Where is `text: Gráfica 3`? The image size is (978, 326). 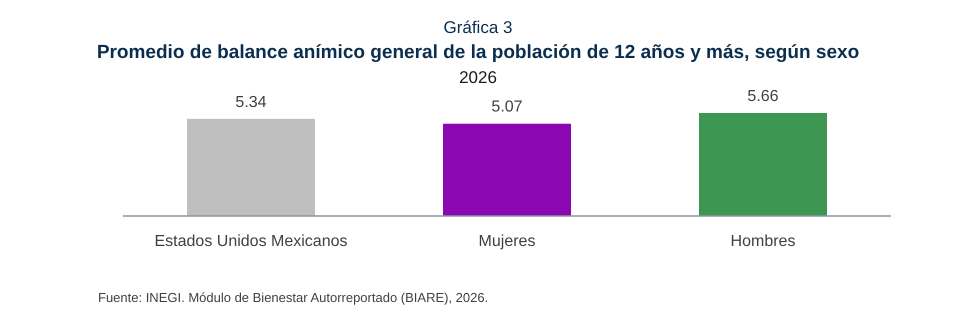
text: Gráfica 3 is located at coordinates (478, 27).